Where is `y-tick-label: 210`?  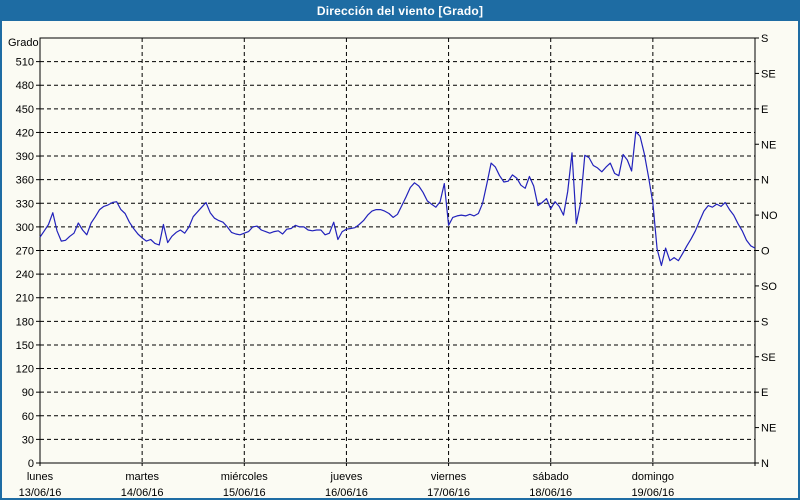
y-tick-label: 210 is located at coordinates (25, 299).